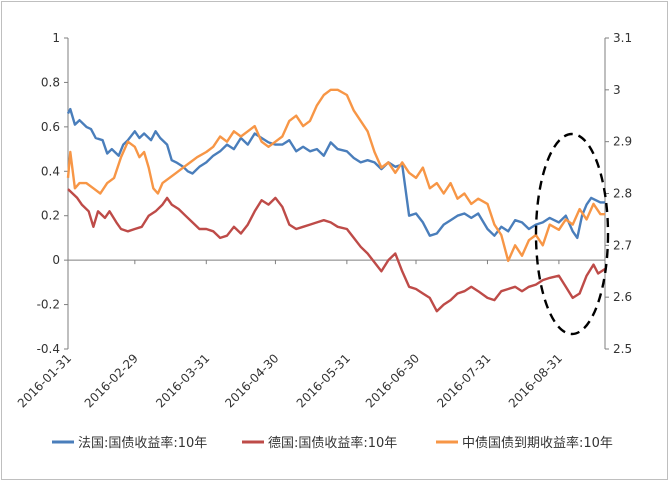 The height and width of the screenshot is (485, 671). What do you see at coordinates (392, 380) in the screenshot?
I see `x-tick-label: 2016-06-30` at bounding box center [392, 380].